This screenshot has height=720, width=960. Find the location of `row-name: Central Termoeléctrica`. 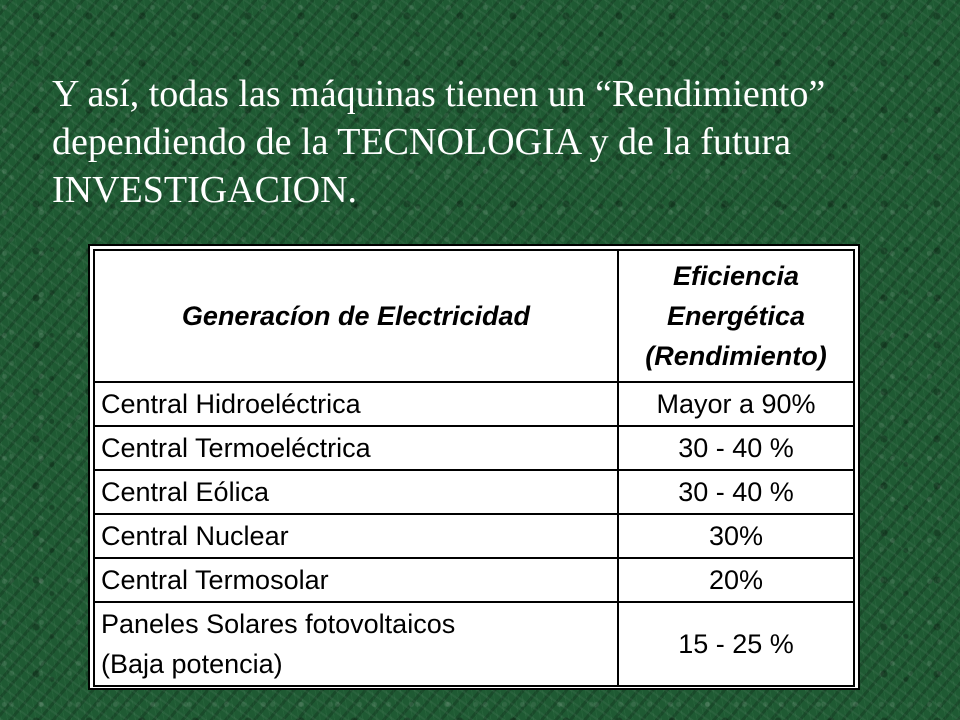

row-name: Central Termoeléctrica is located at coordinates (356, 448).